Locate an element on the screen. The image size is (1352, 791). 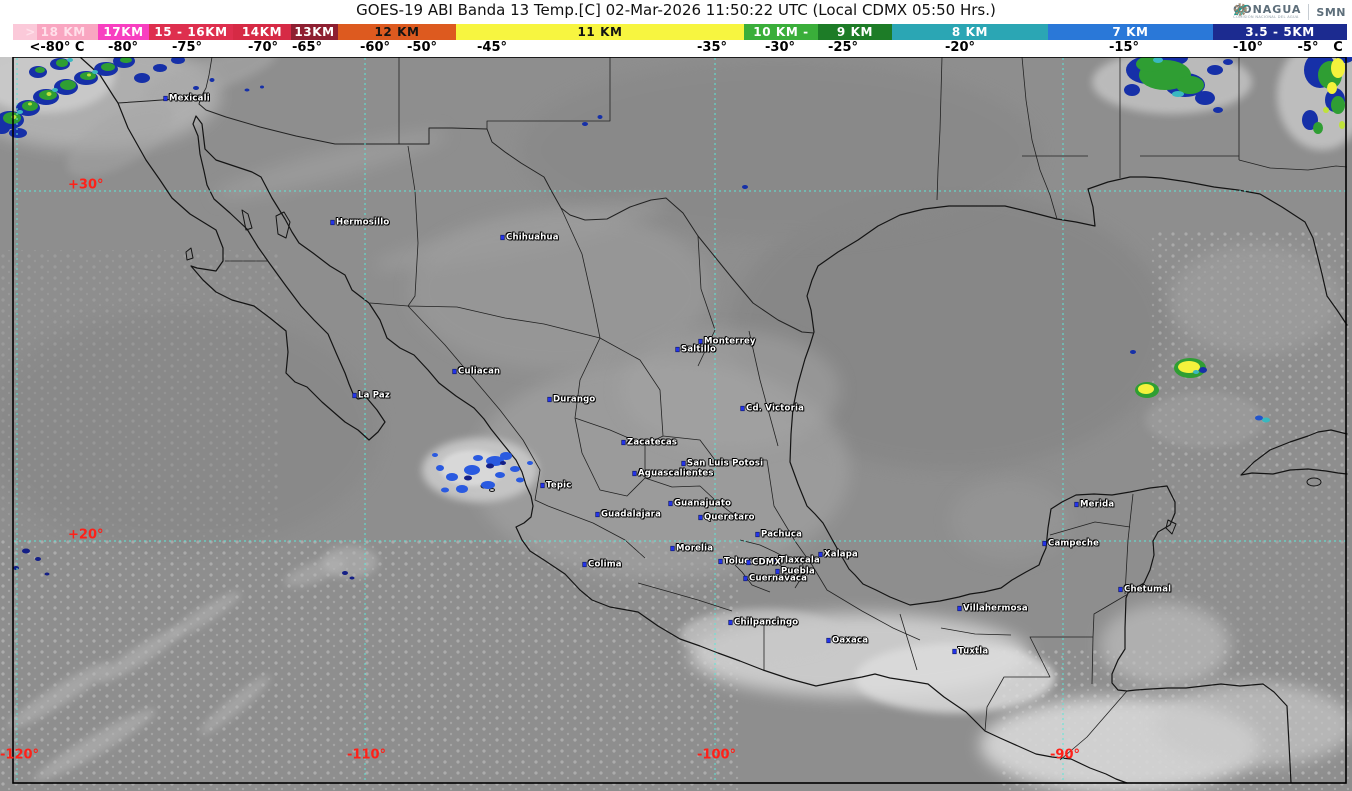
smn-name: SMN is located at coordinates (1331, 12).